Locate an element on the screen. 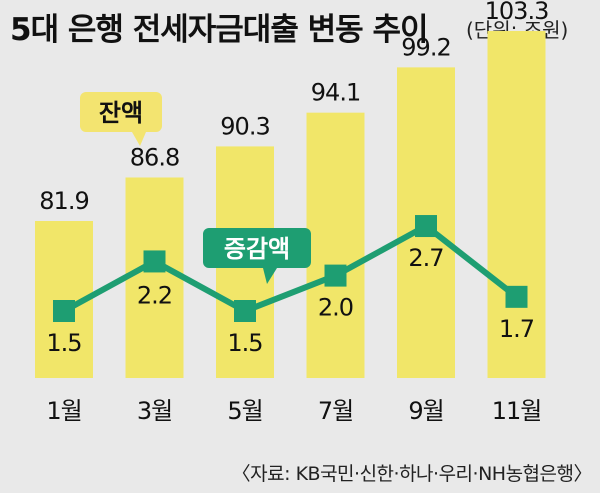 Image resolution: width=600 pixels, height=493 pixels. change-callout is located at coordinates (257, 248).